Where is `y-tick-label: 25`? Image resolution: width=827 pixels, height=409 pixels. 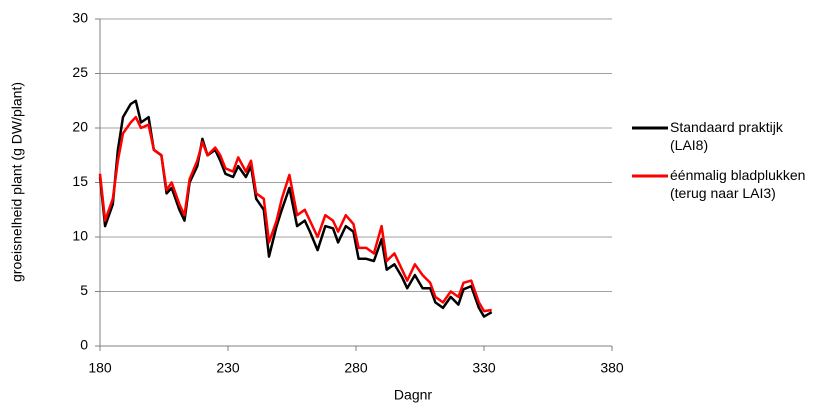
y-tick-label: 25 is located at coordinates (80, 72).